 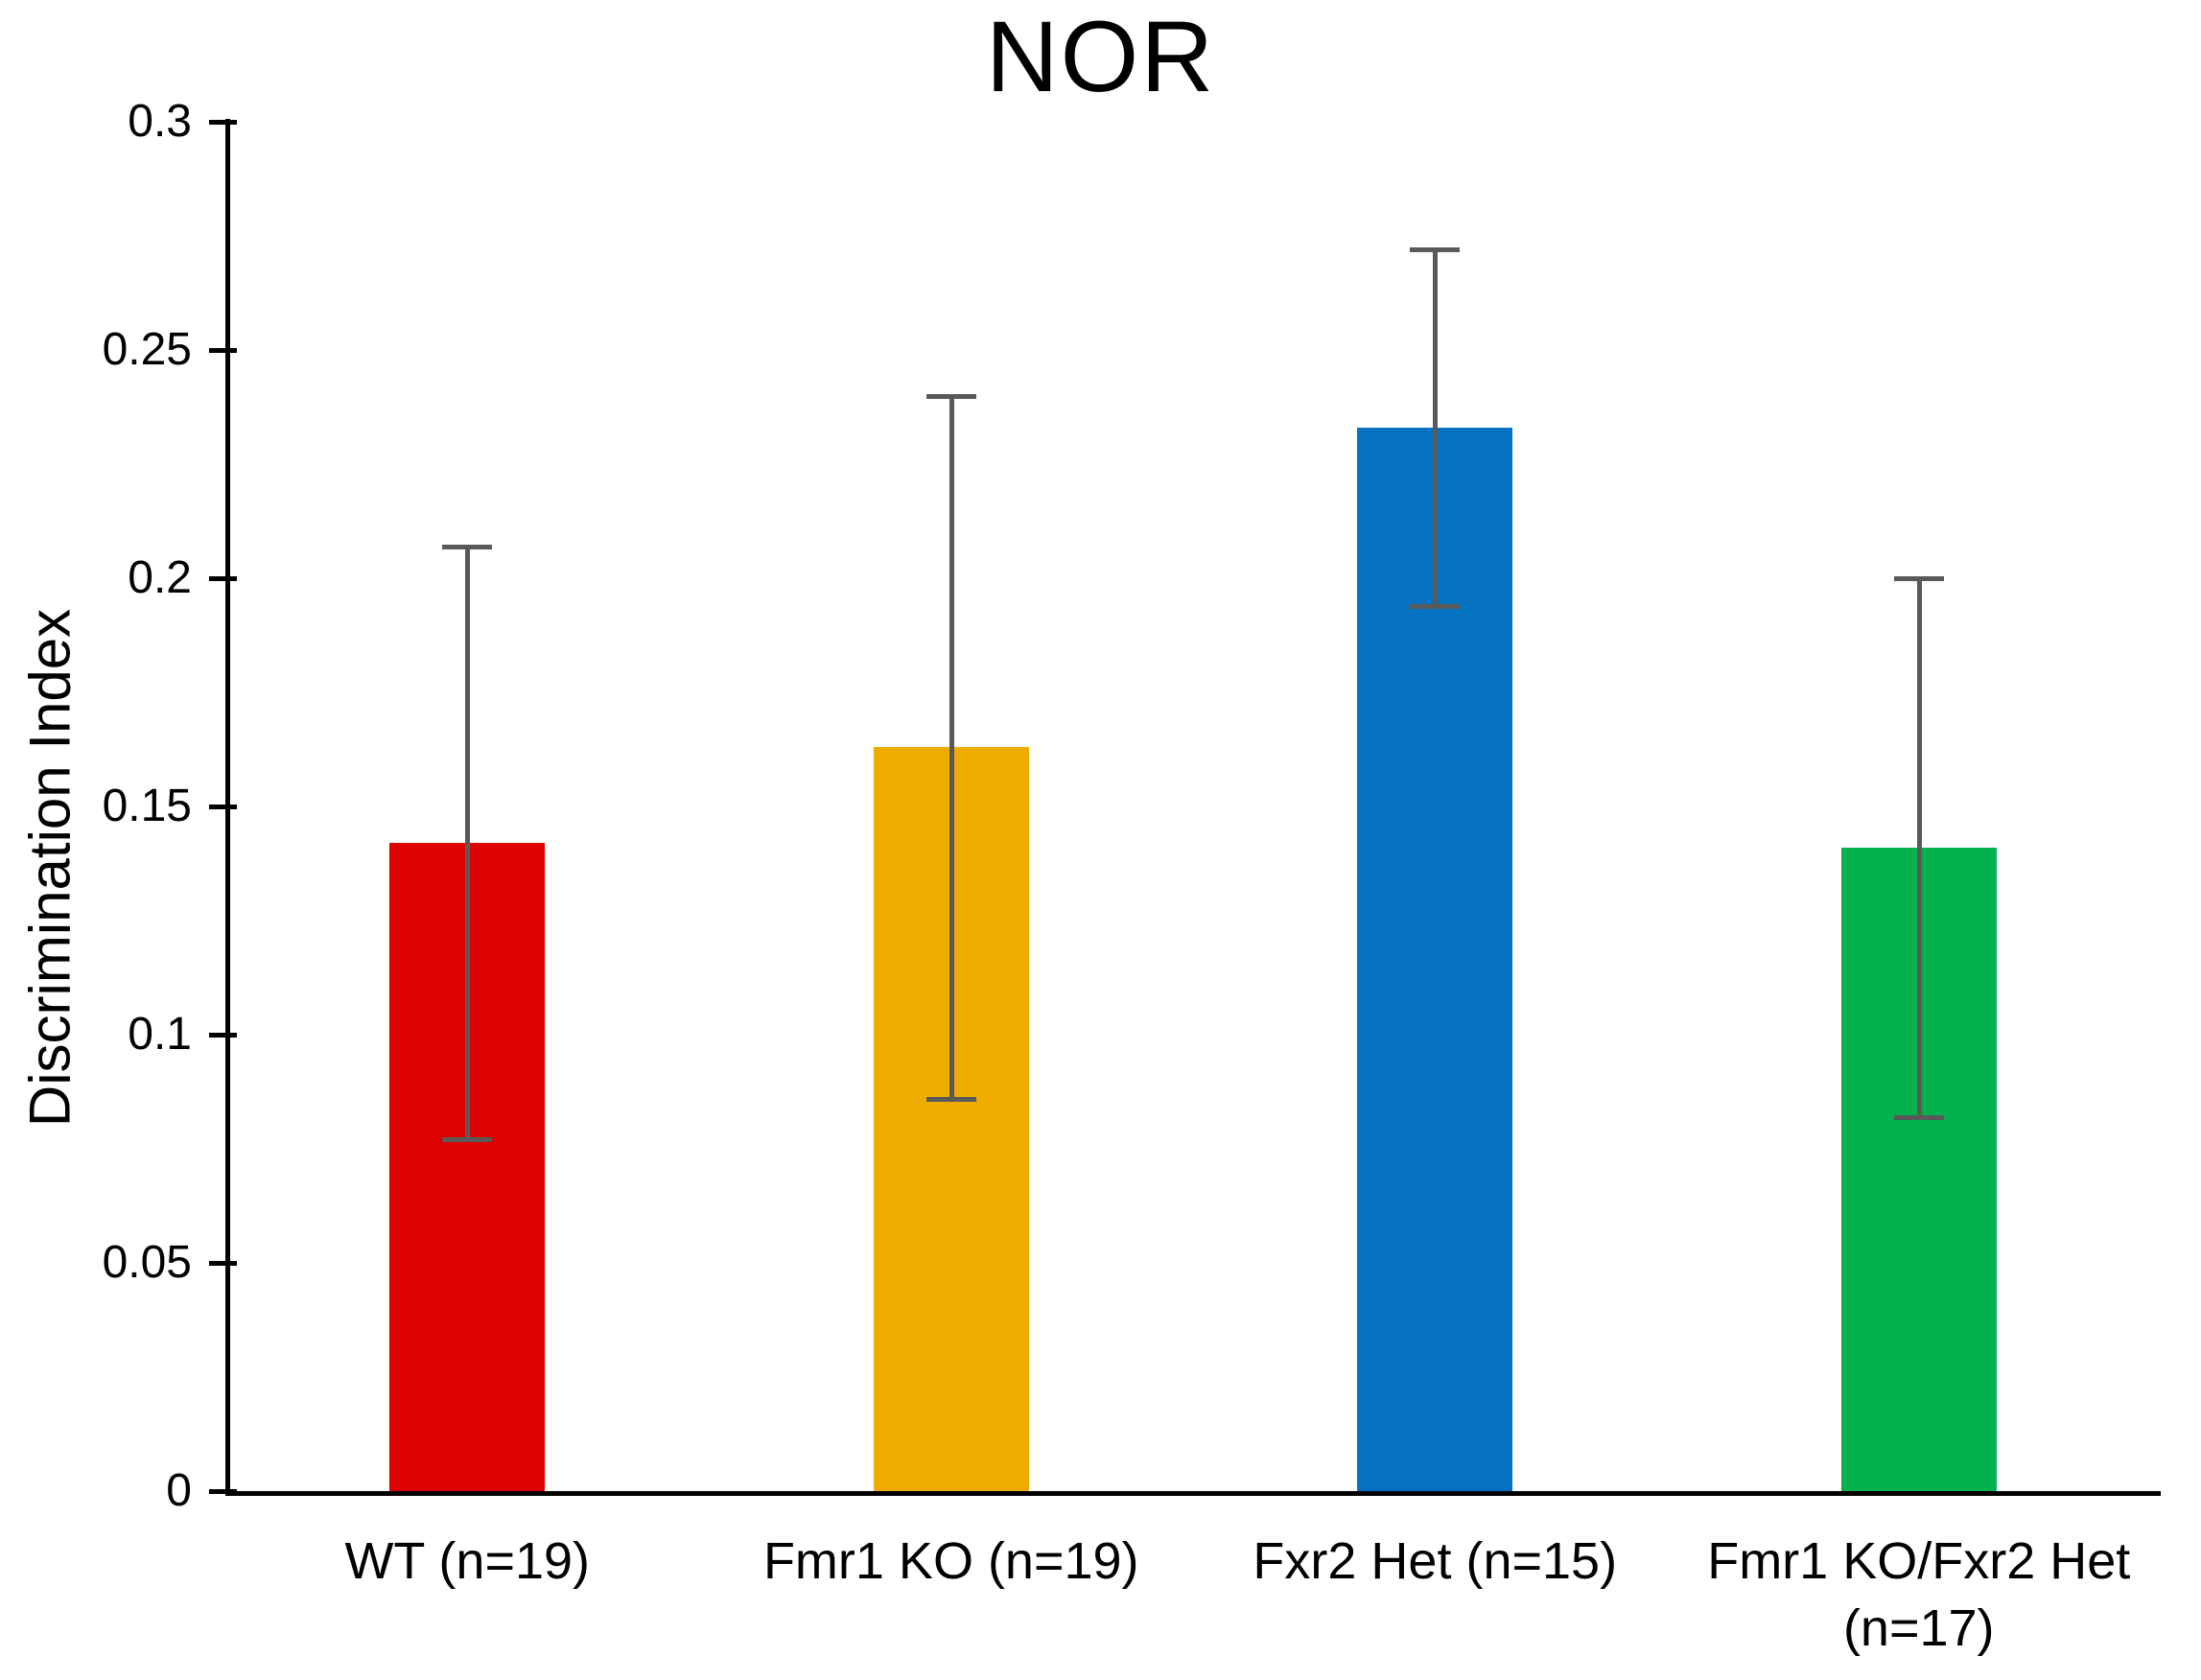 I want to click on y-tick-label: 0.25, so click(x=147, y=349).